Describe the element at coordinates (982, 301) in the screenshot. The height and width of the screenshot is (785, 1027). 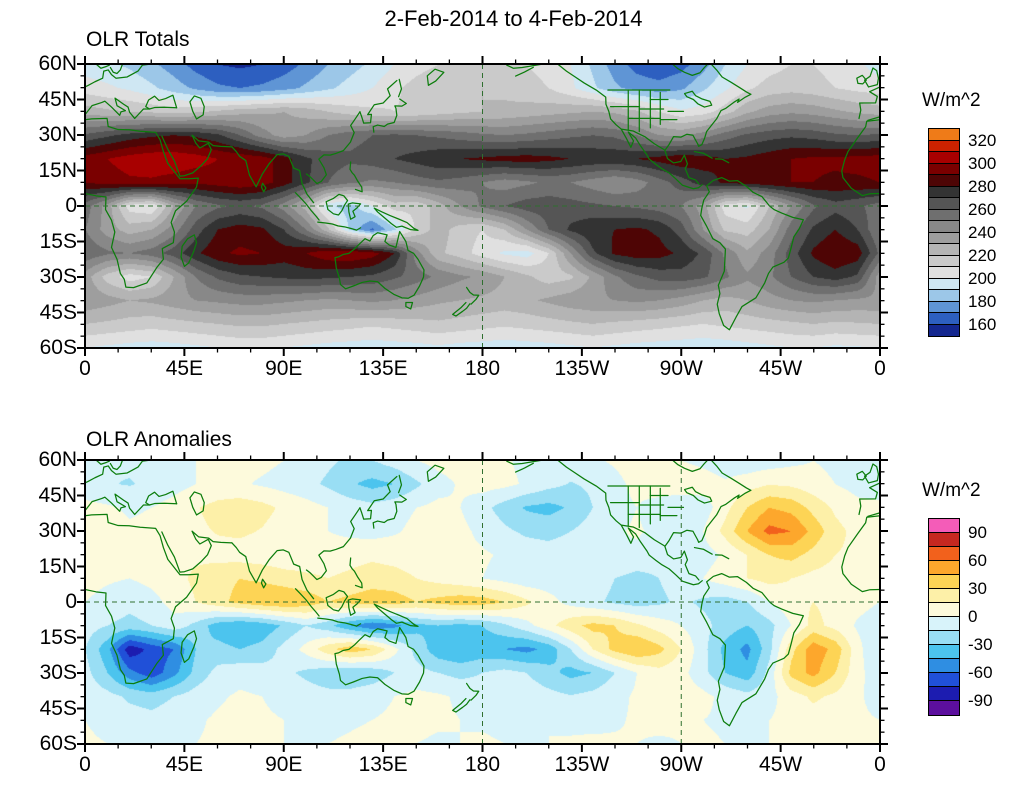
I see `colorbar-tick-label: 180` at that location.